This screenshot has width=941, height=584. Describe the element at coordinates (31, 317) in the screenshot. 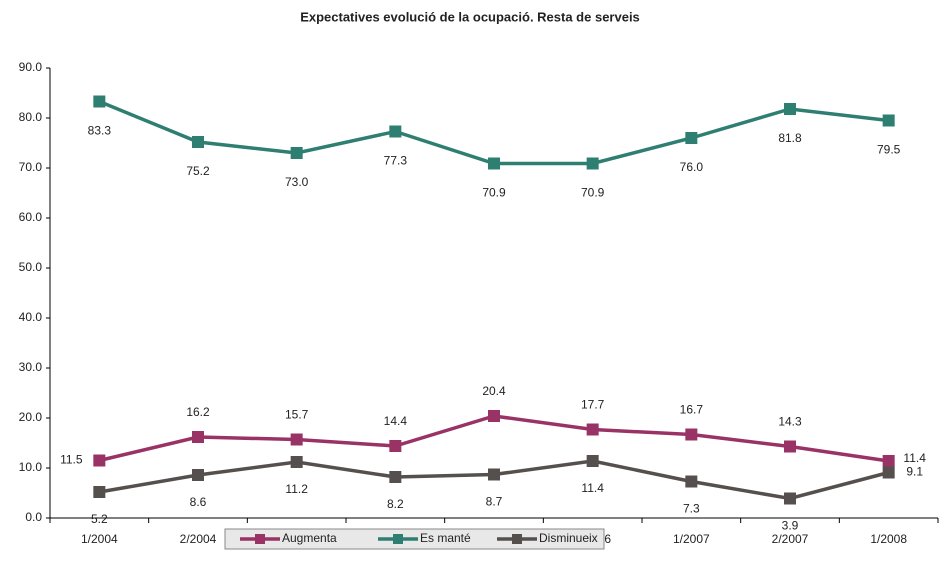

I see `y-tick-label: 40.0` at that location.